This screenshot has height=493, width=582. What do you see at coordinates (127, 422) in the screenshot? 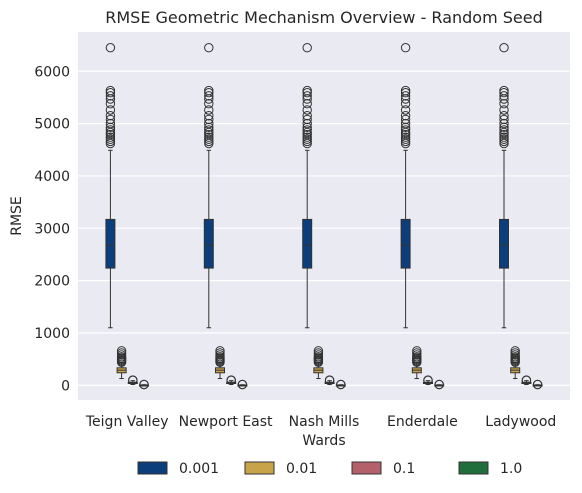
I see `x-tick-label: Teign Valley` at bounding box center [127, 422].